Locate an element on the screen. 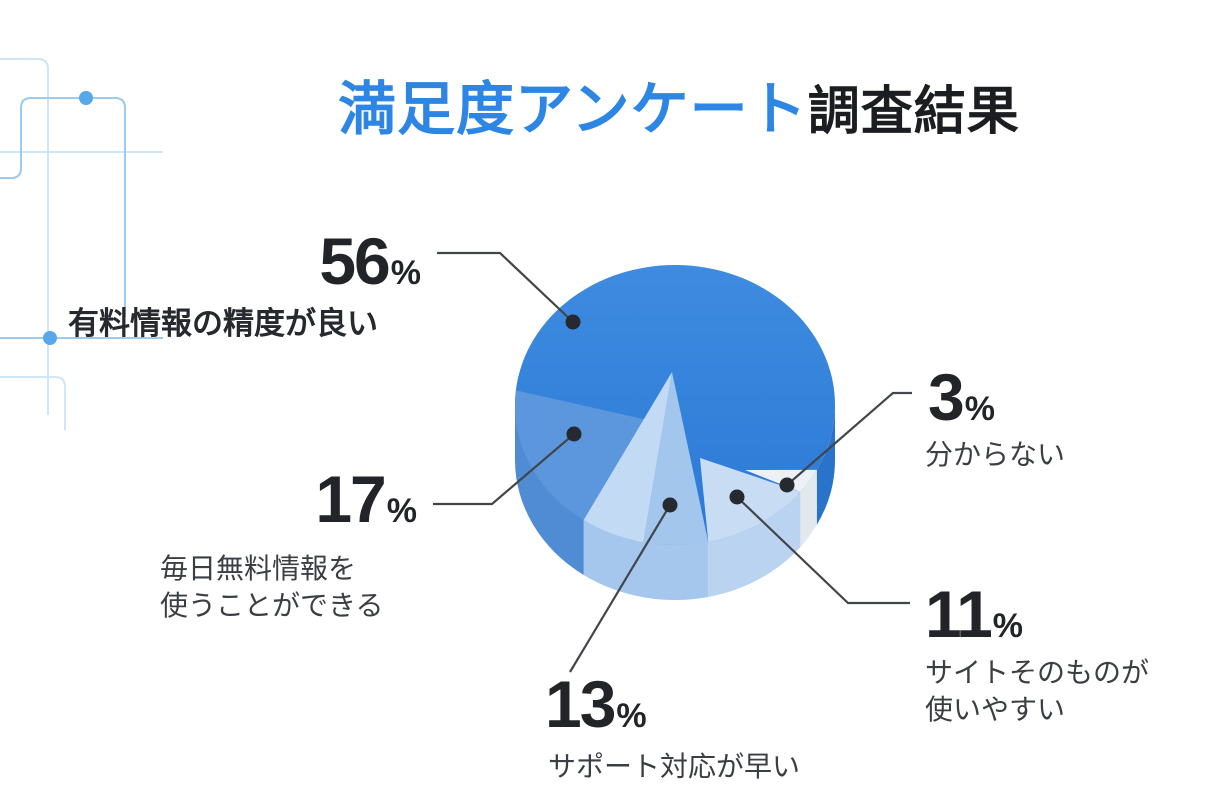 This screenshot has width=1219, height=809. callout-3-label: 分からない is located at coordinates (995, 455).